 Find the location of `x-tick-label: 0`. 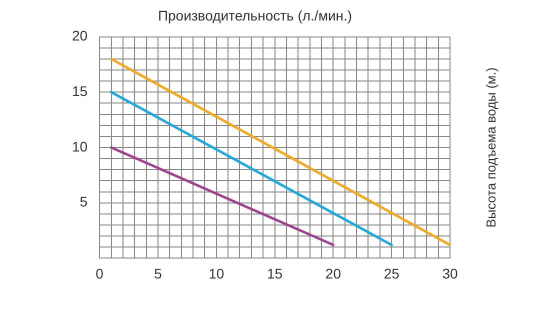

x-tick-label: 0 is located at coordinates (100, 273).